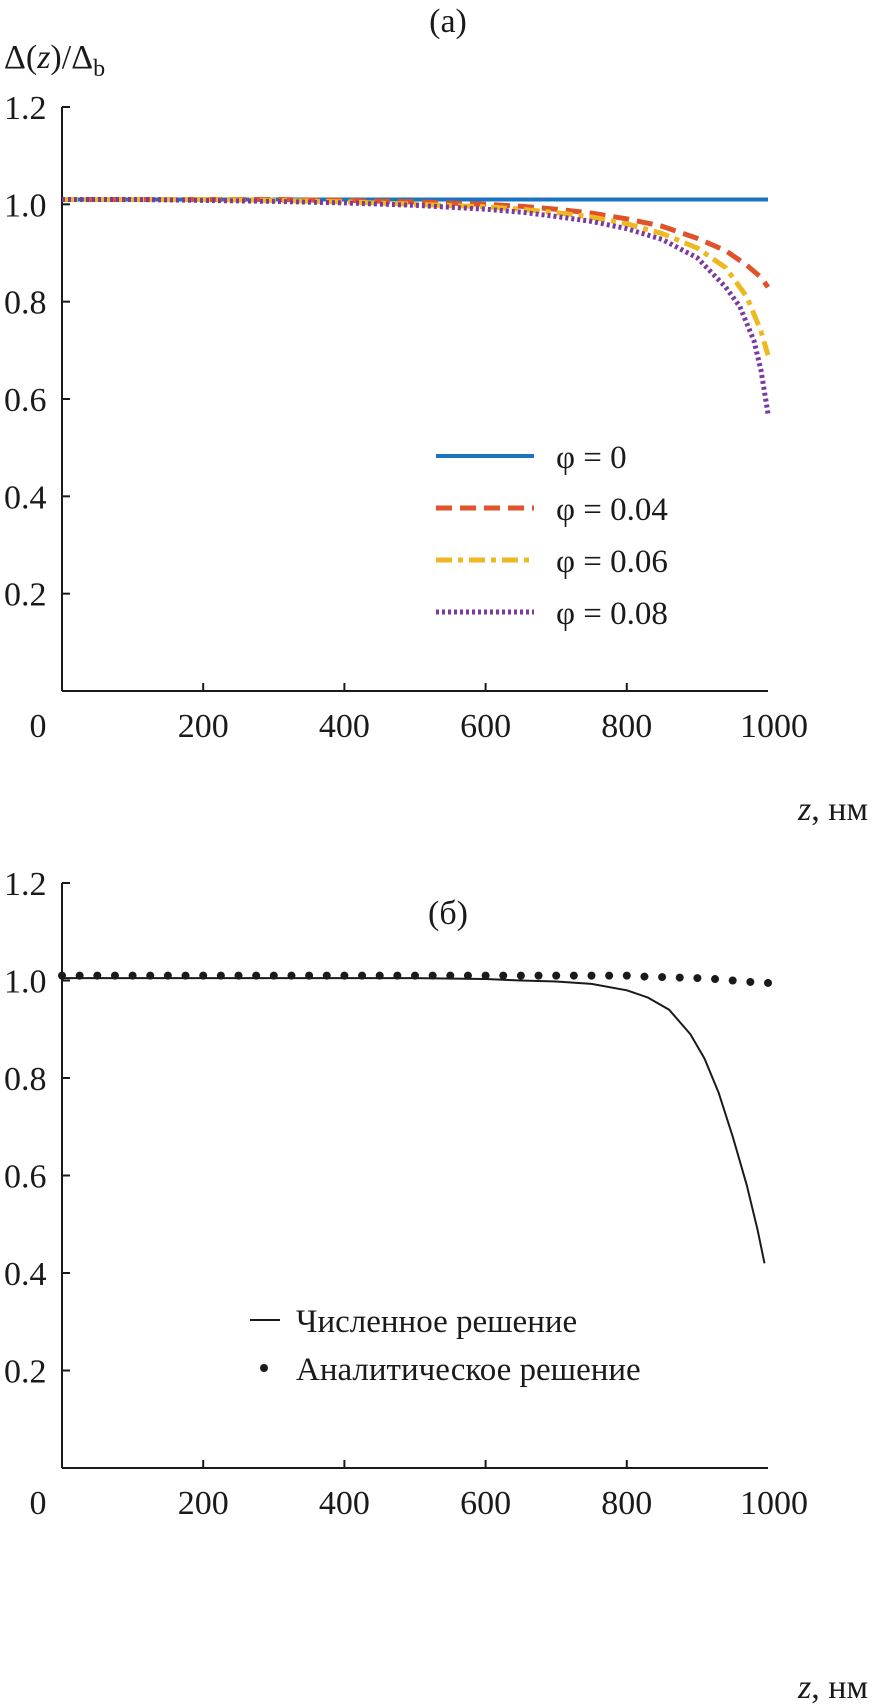 This screenshot has height=1704, width=875. What do you see at coordinates (612, 510) in the screenshot?
I see `a-legend-label: φ = 0.04` at bounding box center [612, 510].